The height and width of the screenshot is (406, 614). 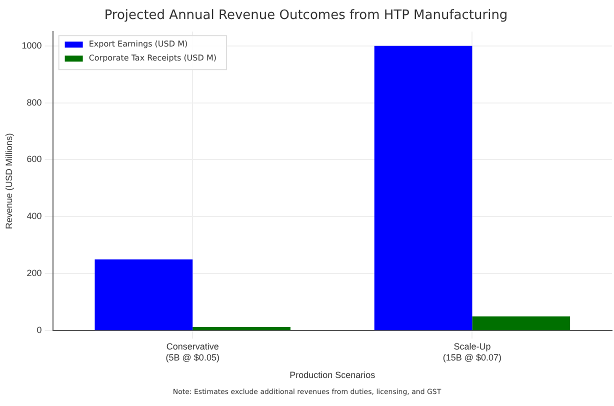 I want to click on legend-label: Corporate Tax Receipts (USD M), so click(x=152, y=58).